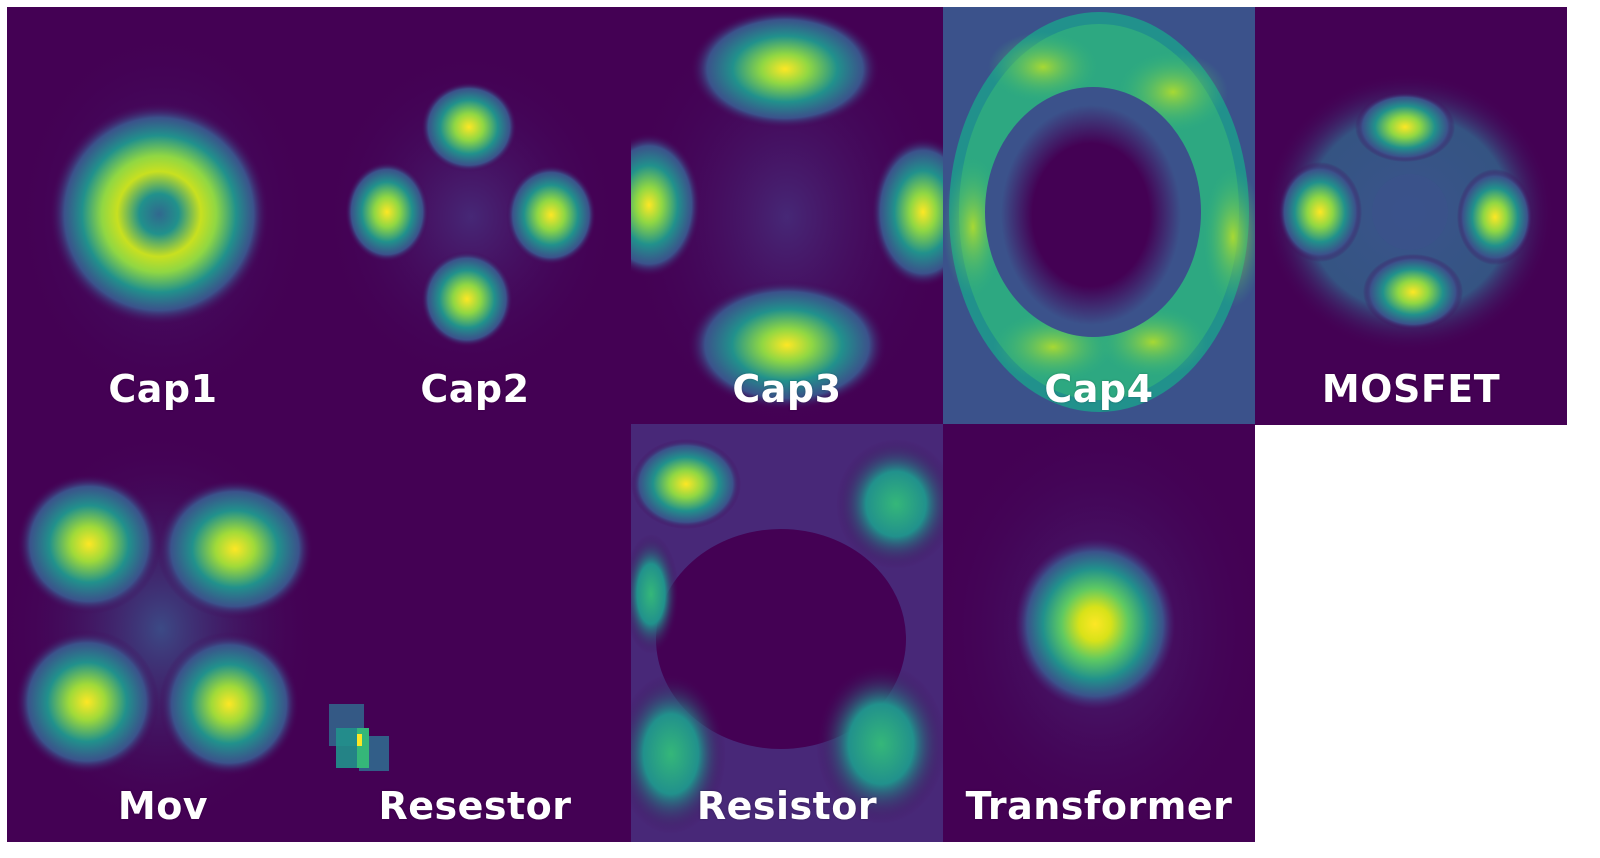 This screenshot has height=858, width=1600. What do you see at coordinates (163, 806) in the screenshot?
I see `panel-label: Mov` at bounding box center [163, 806].